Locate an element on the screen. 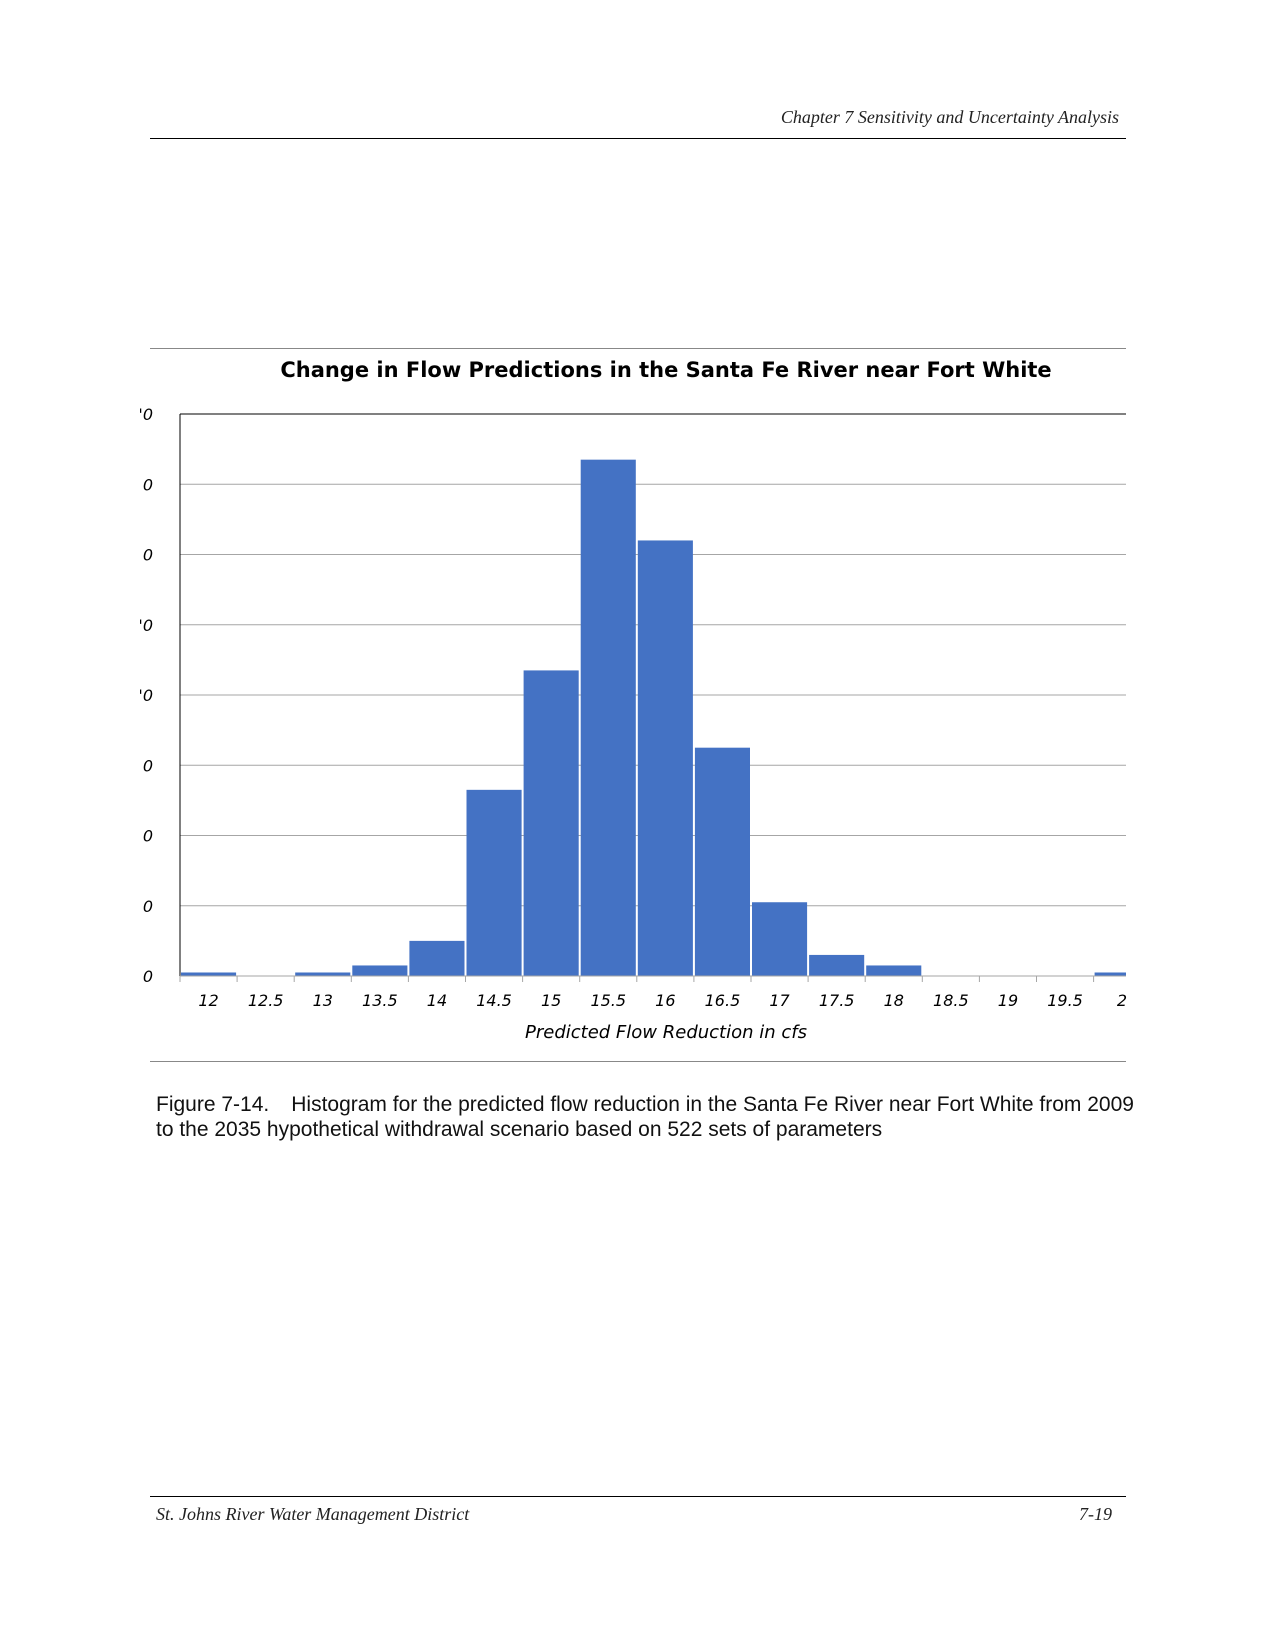 The image size is (1275, 1651). x-tick-label: 15.5 is located at coordinates (608, 1000).